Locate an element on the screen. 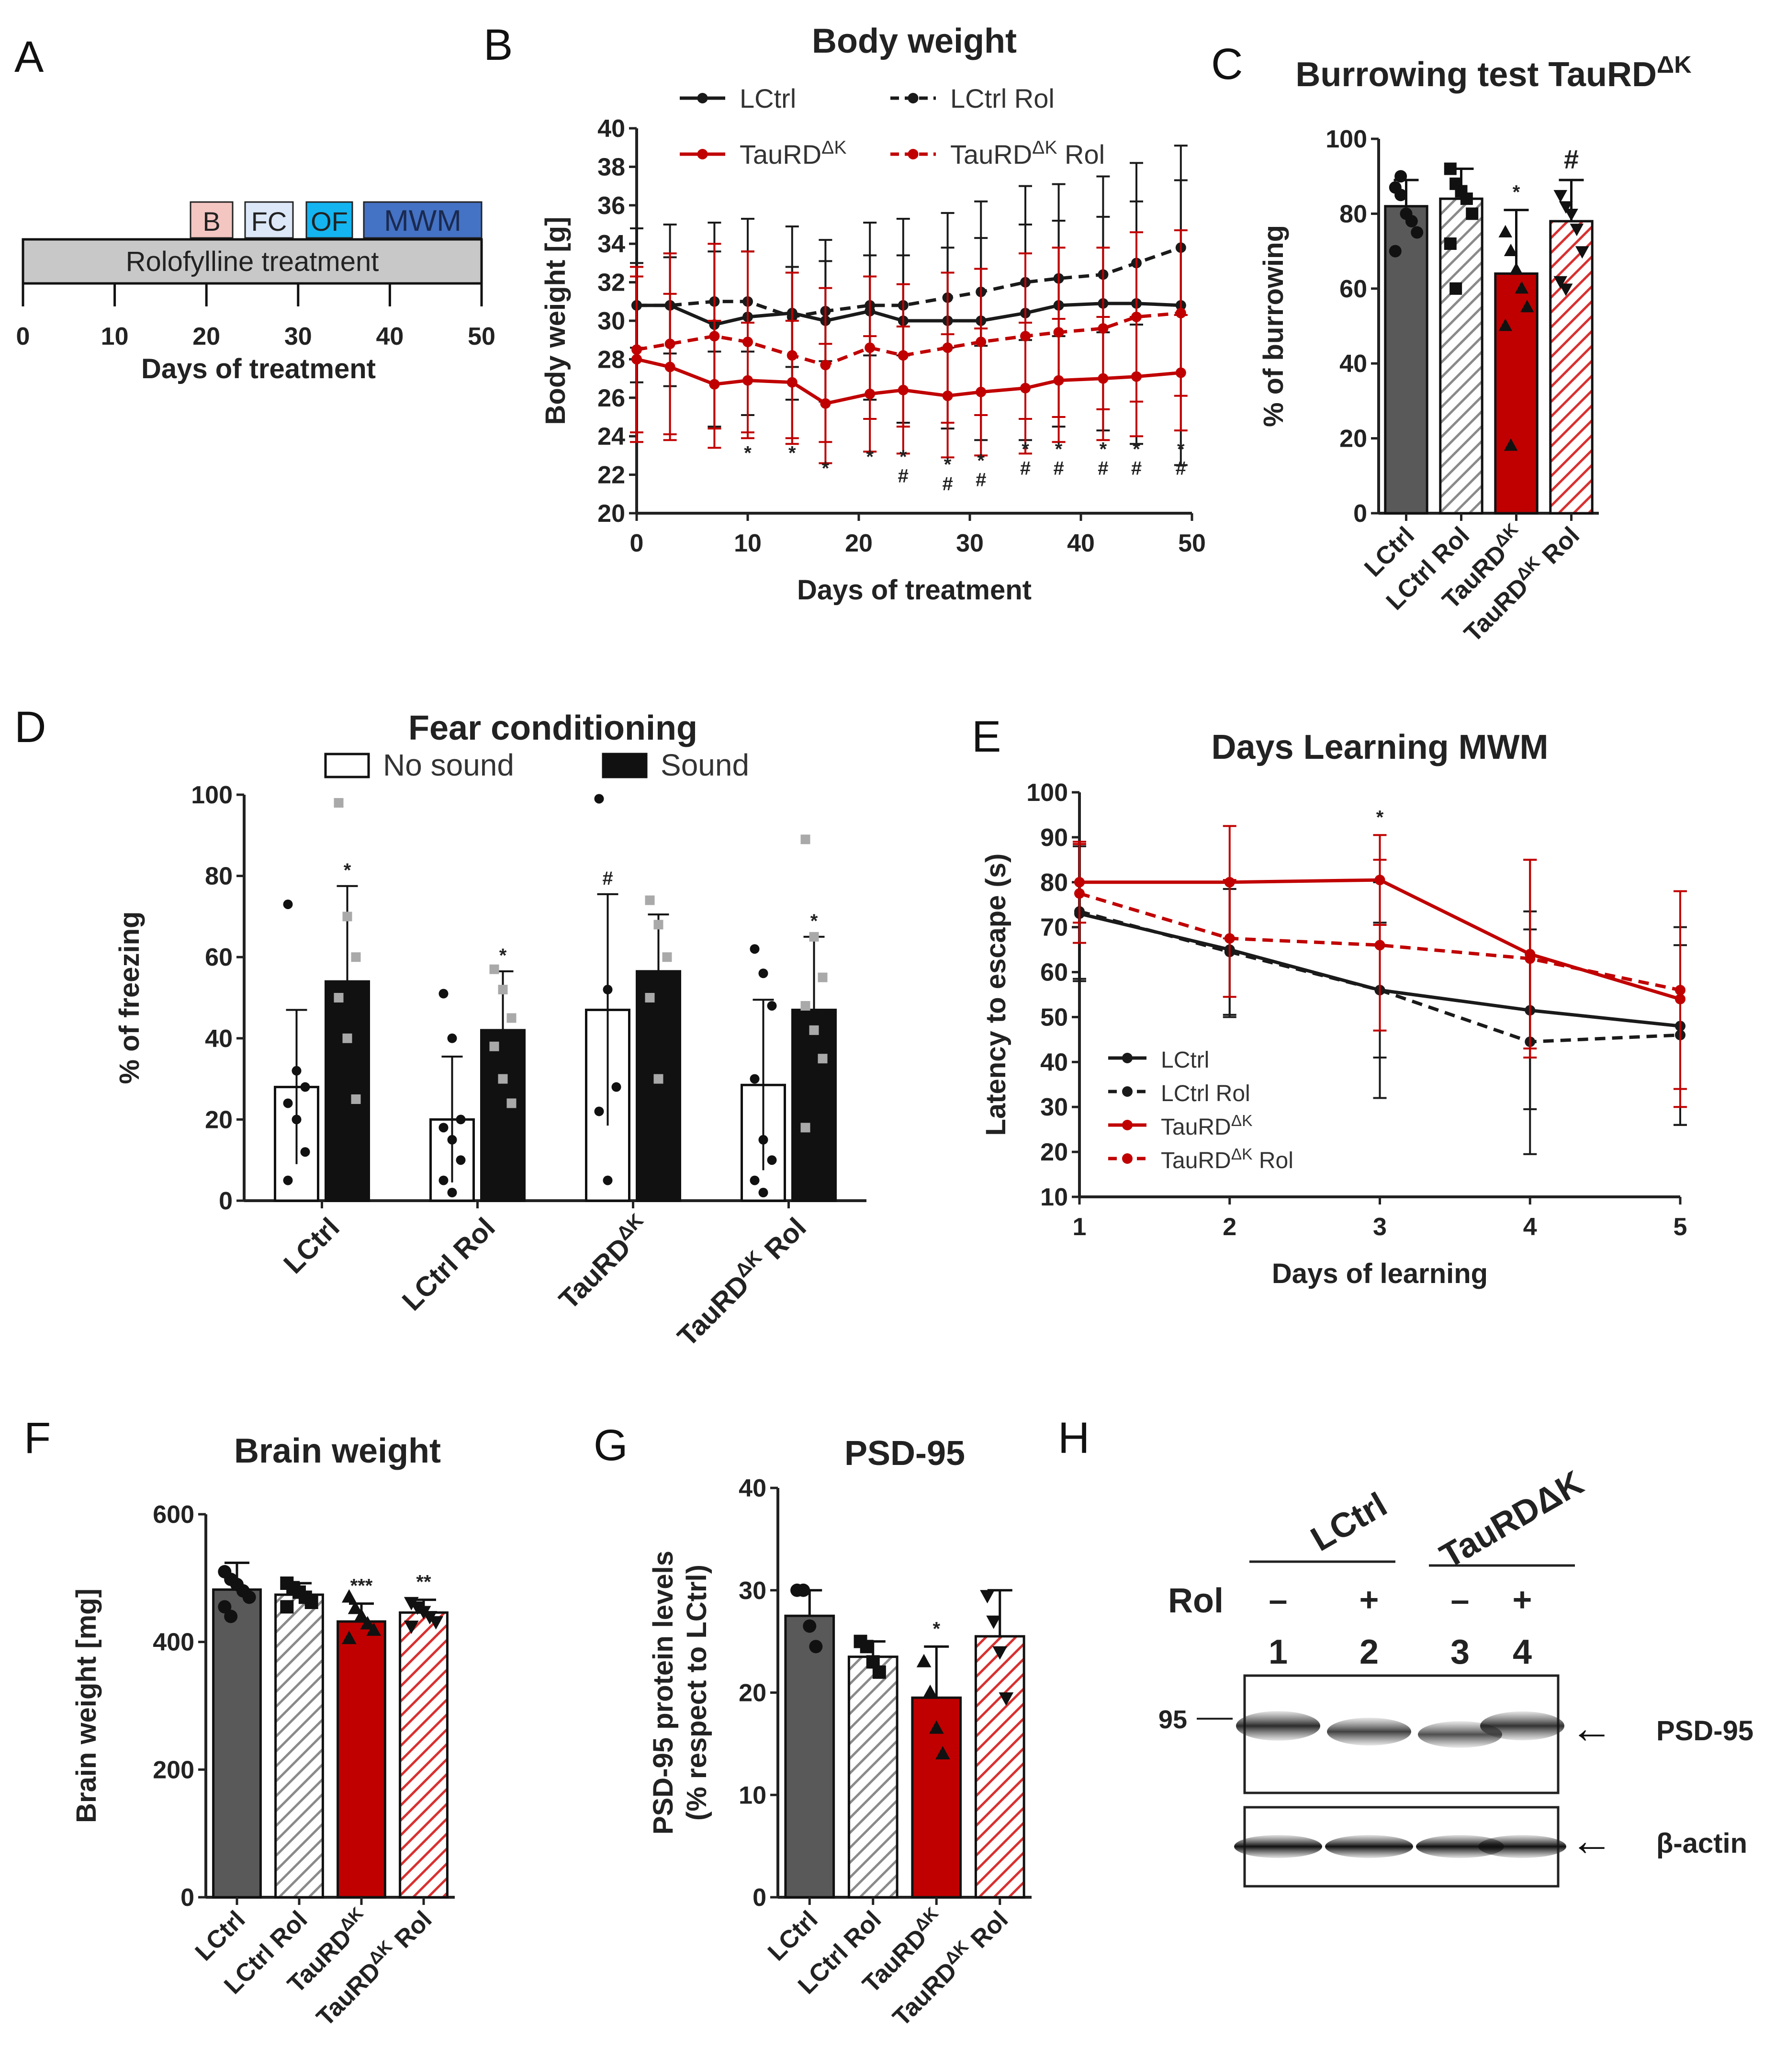 The image size is (1775, 2072). x-tick-label: 20 is located at coordinates (859, 543).